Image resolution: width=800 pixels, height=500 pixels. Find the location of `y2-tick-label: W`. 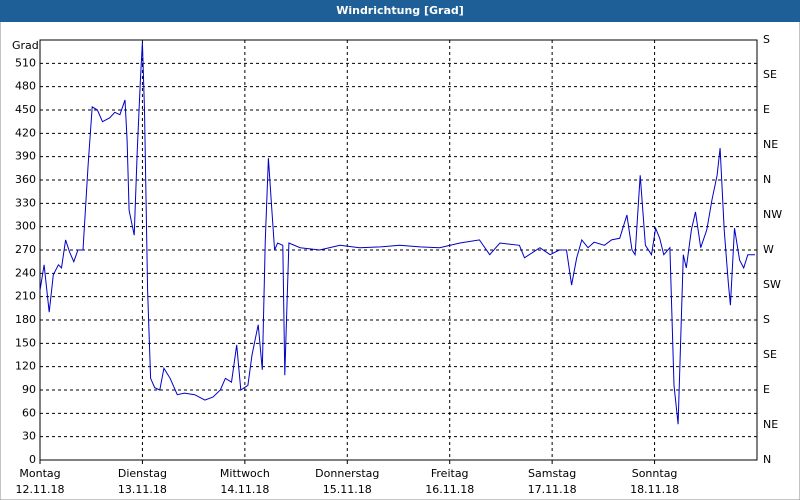

y2-tick-label: W is located at coordinates (768, 249).